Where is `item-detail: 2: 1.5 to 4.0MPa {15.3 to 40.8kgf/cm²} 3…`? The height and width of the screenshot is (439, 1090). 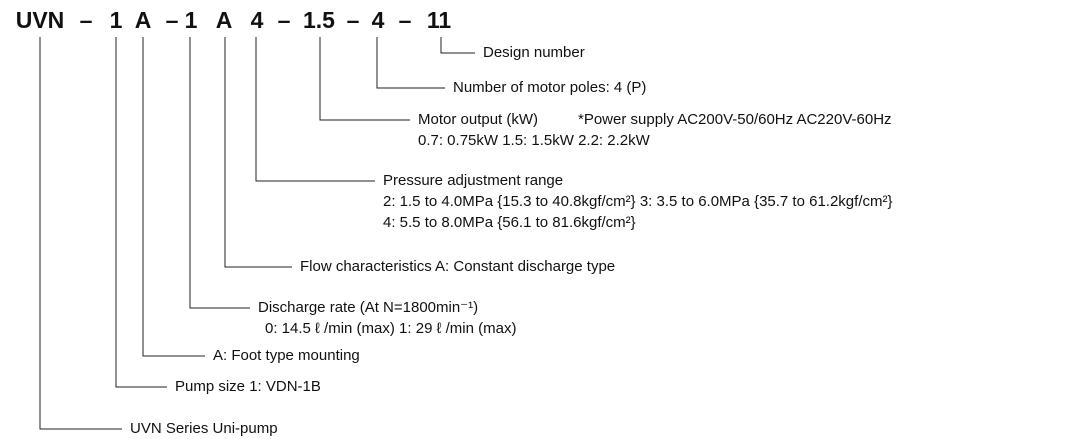 item-detail: 2: 1.5 to 4.0MPa {15.3 to 40.8kgf/cm²} 3… is located at coordinates (637, 201).